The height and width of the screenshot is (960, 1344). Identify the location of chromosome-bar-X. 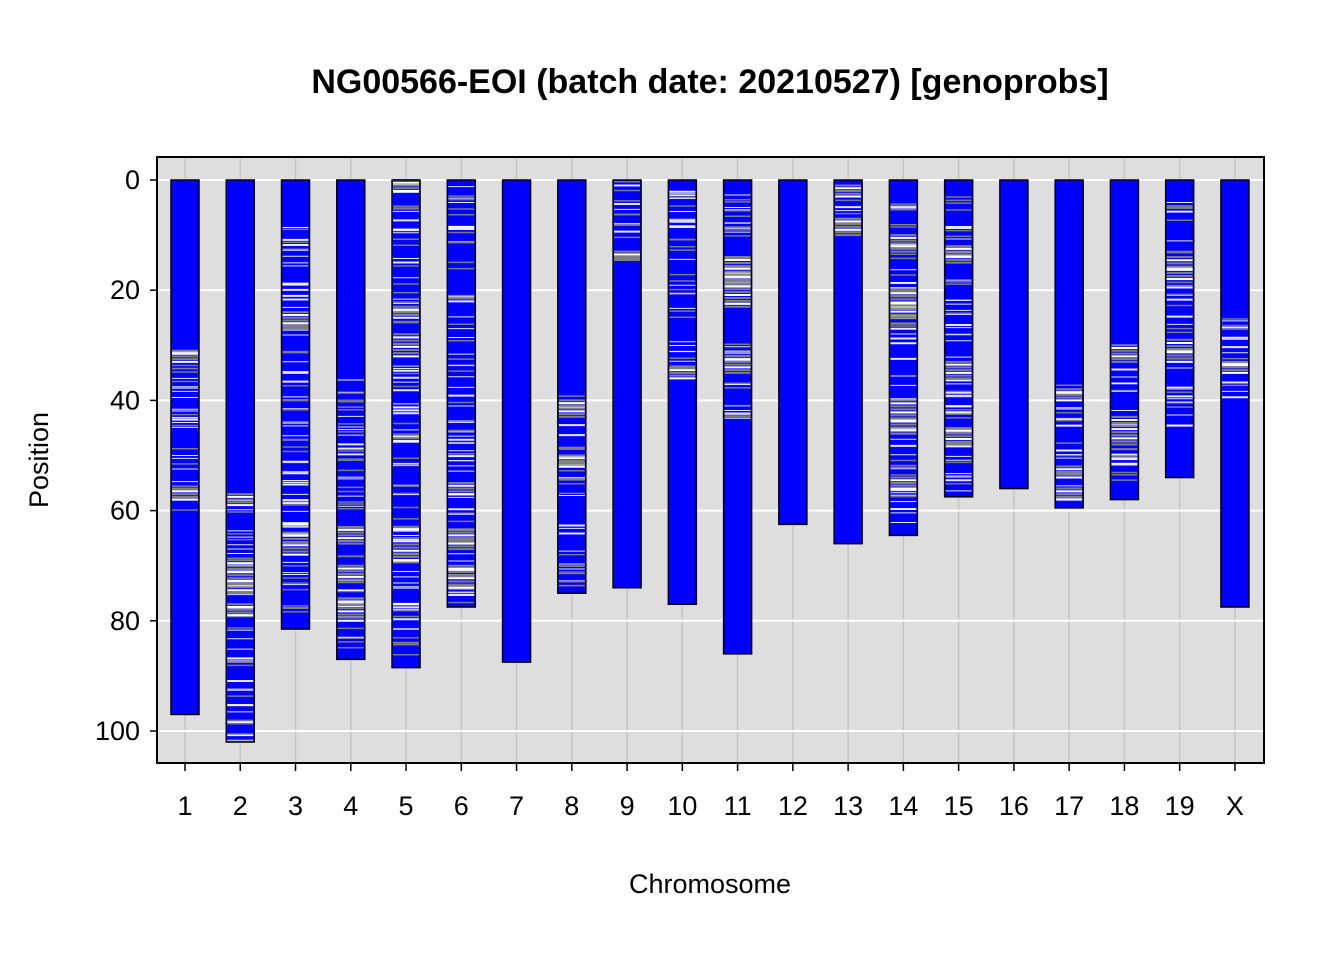
(1234, 394).